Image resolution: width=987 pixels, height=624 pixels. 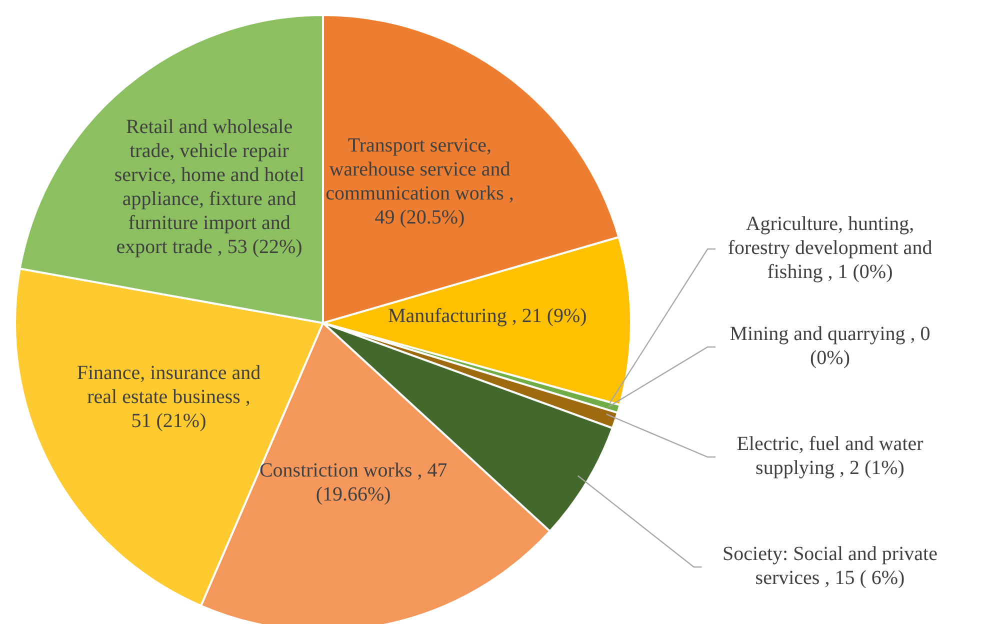 I want to click on category-label: Mining and quarrying , 0, so click(x=830, y=333).